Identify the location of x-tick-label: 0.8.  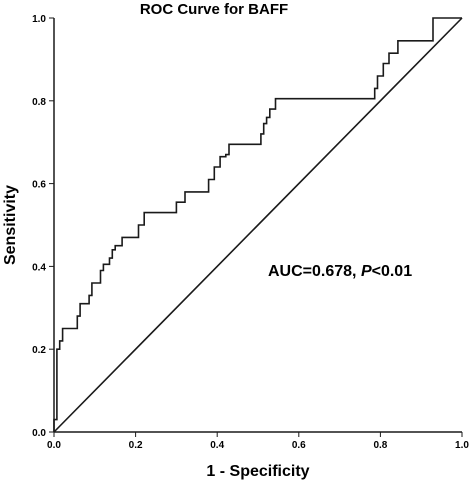
(380, 445).